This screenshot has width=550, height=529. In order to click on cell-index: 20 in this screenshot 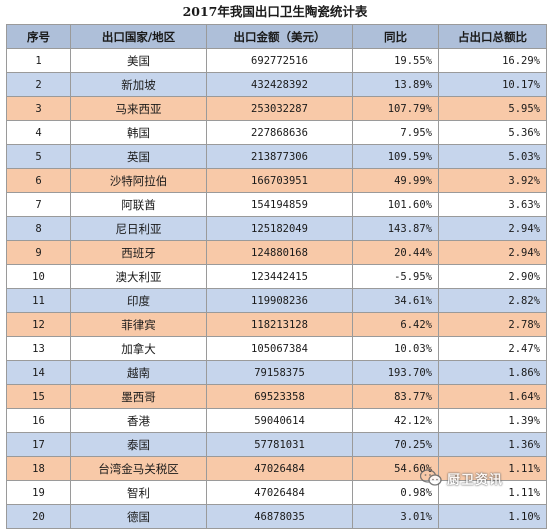, I will do `click(38, 516)`.